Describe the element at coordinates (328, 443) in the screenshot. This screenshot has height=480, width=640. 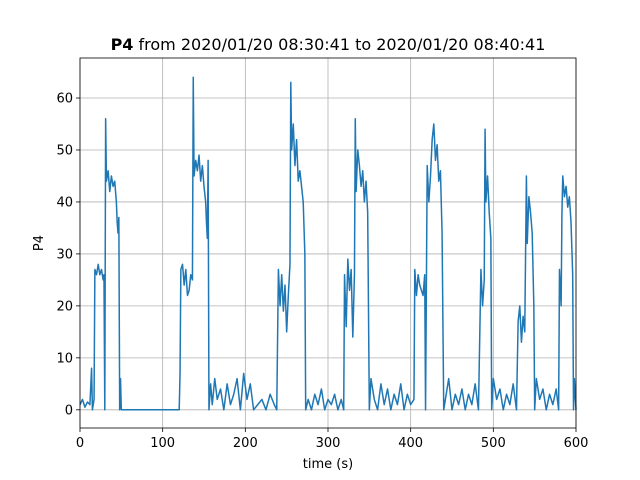
I see `x-tick-label: 300` at that location.